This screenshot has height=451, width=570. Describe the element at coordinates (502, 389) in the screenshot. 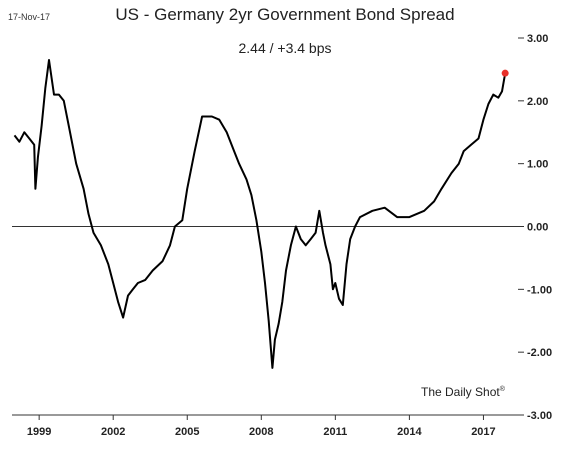

I see `watermark-mark: ®` at that location.